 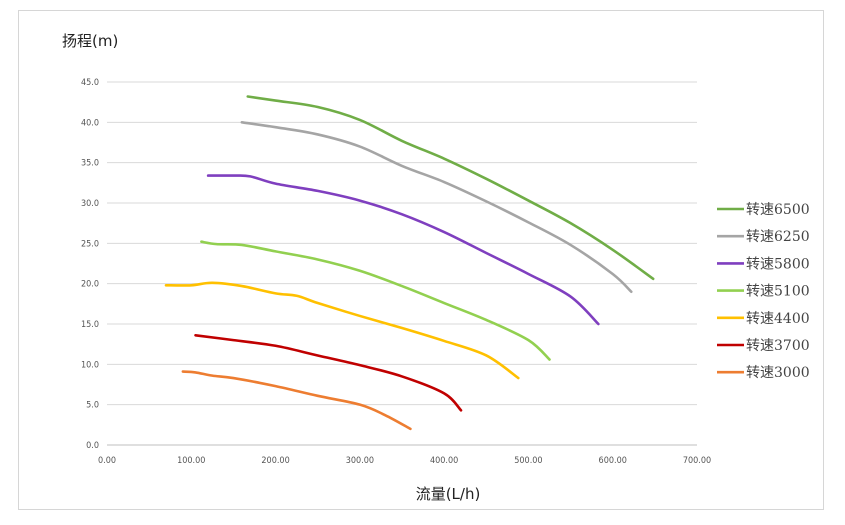 I want to click on series-line-转速4400, so click(x=342, y=330).